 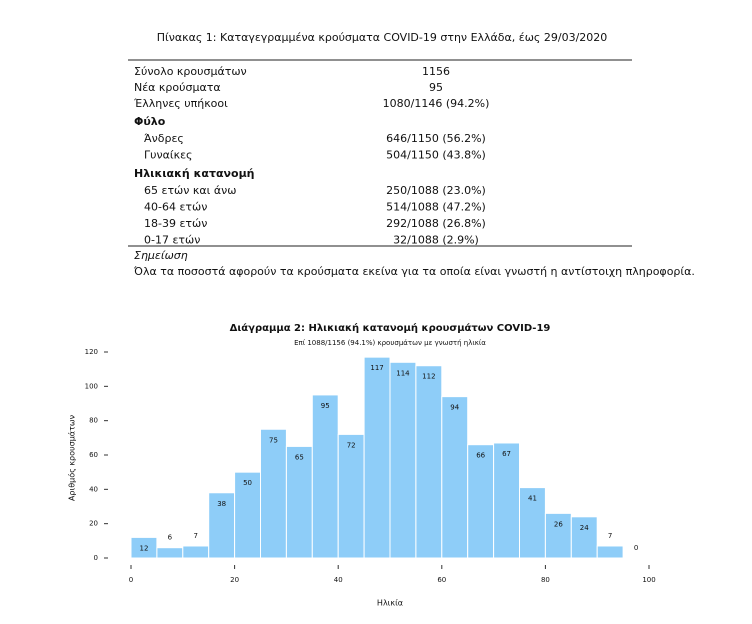 What do you see at coordinates (194, 173) in the screenshot?
I see `section-heading: Ηλικιακή κατανομή` at bounding box center [194, 173].